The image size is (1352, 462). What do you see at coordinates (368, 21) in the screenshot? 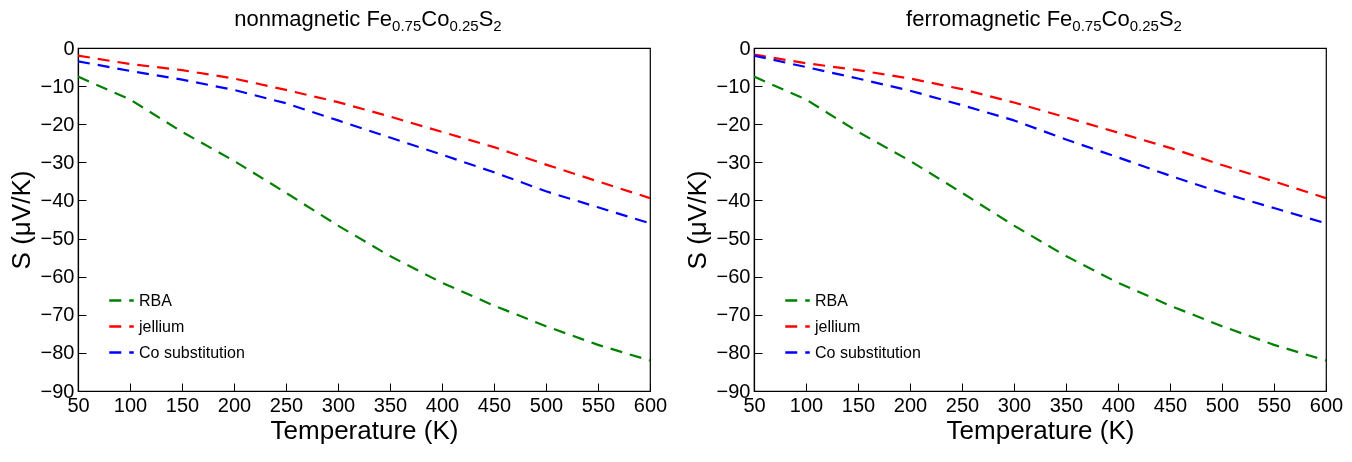
I see `chart-title: nonmagnetic Fe$_{0.75}$Co$_{0.25}$S$_{2}$` at bounding box center [368, 21].